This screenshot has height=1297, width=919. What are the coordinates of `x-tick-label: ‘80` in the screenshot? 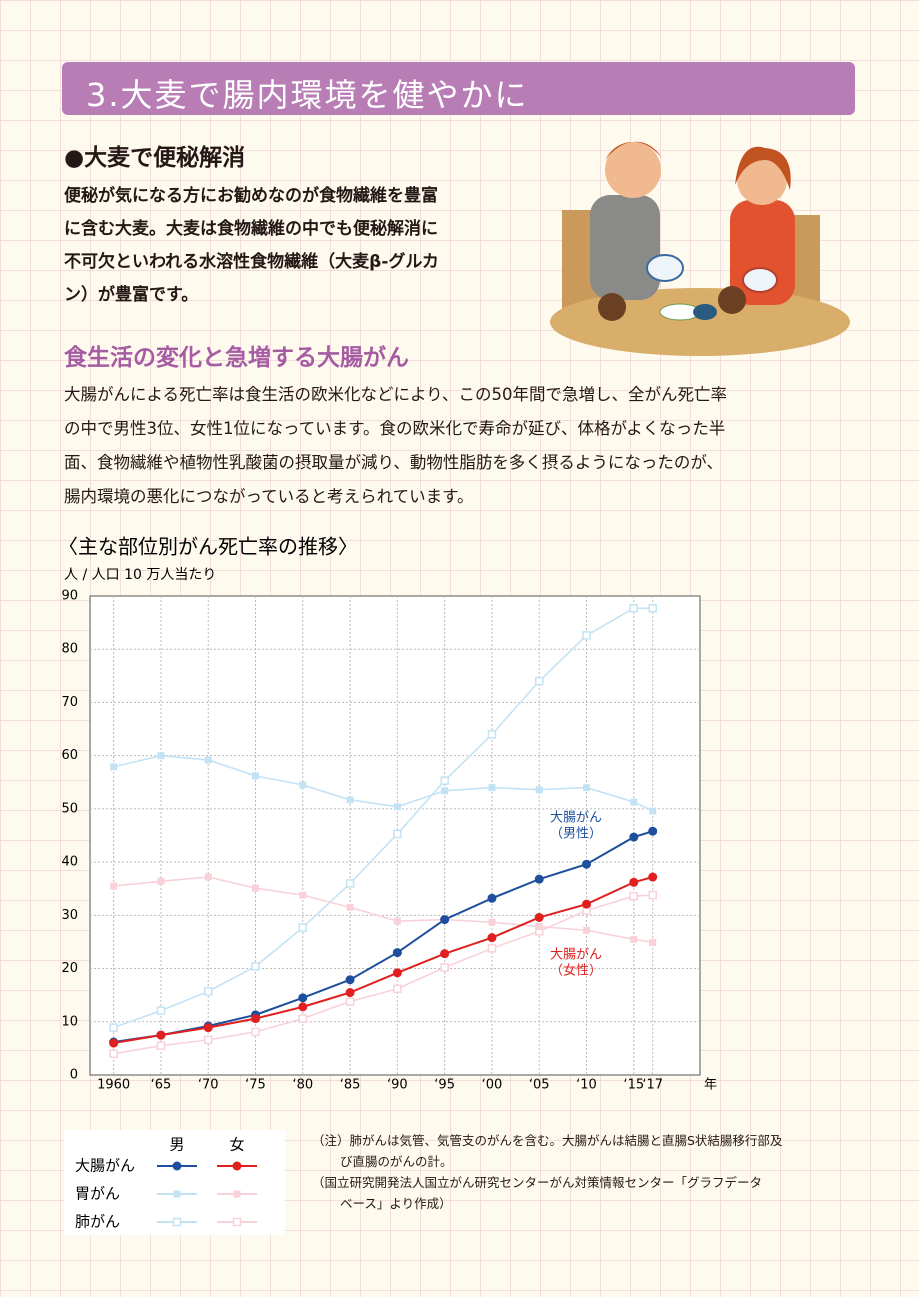 It's located at (302, 1085).